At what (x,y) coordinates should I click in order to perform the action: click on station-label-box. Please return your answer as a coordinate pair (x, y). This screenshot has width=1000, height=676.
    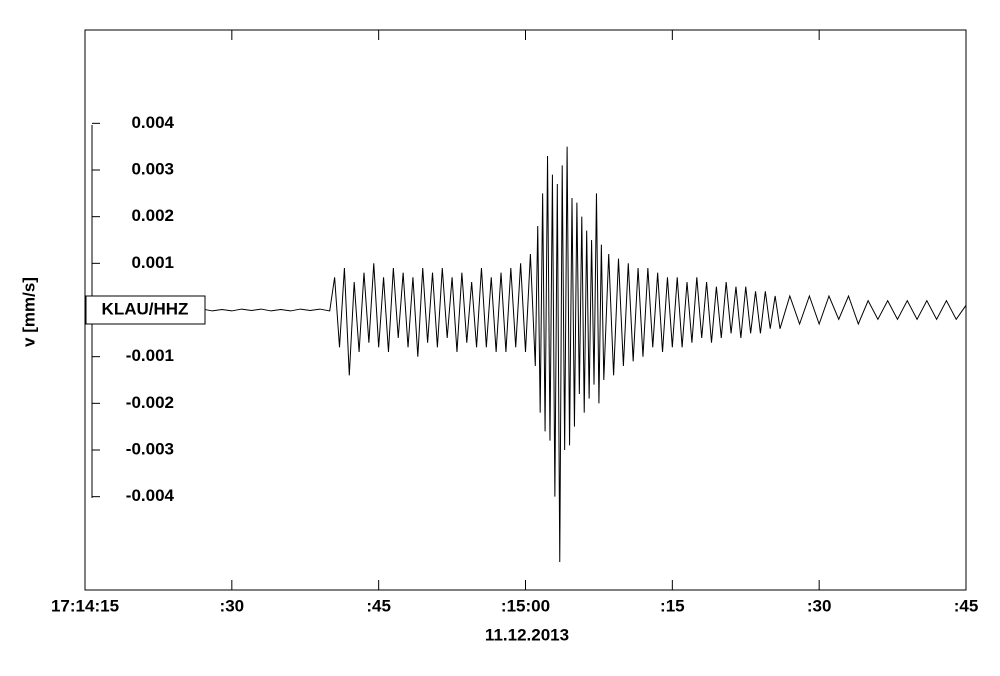
    Looking at the image, I should click on (145, 310).